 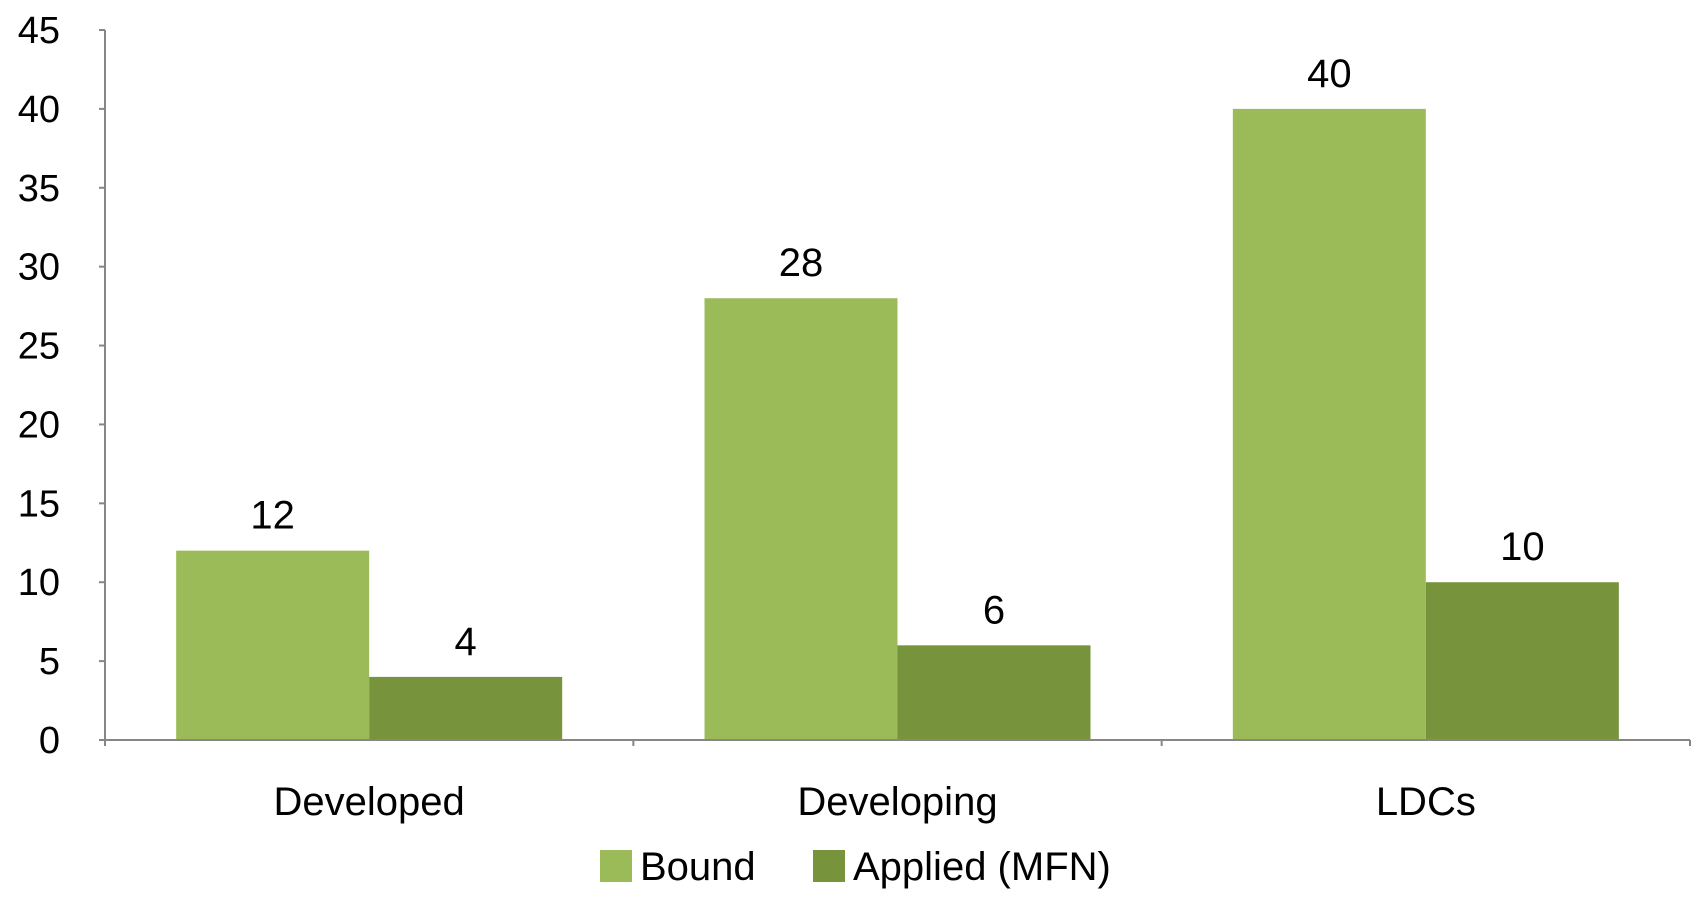 What do you see at coordinates (39, 583) in the screenshot?
I see `y-tick-label: 10` at bounding box center [39, 583].